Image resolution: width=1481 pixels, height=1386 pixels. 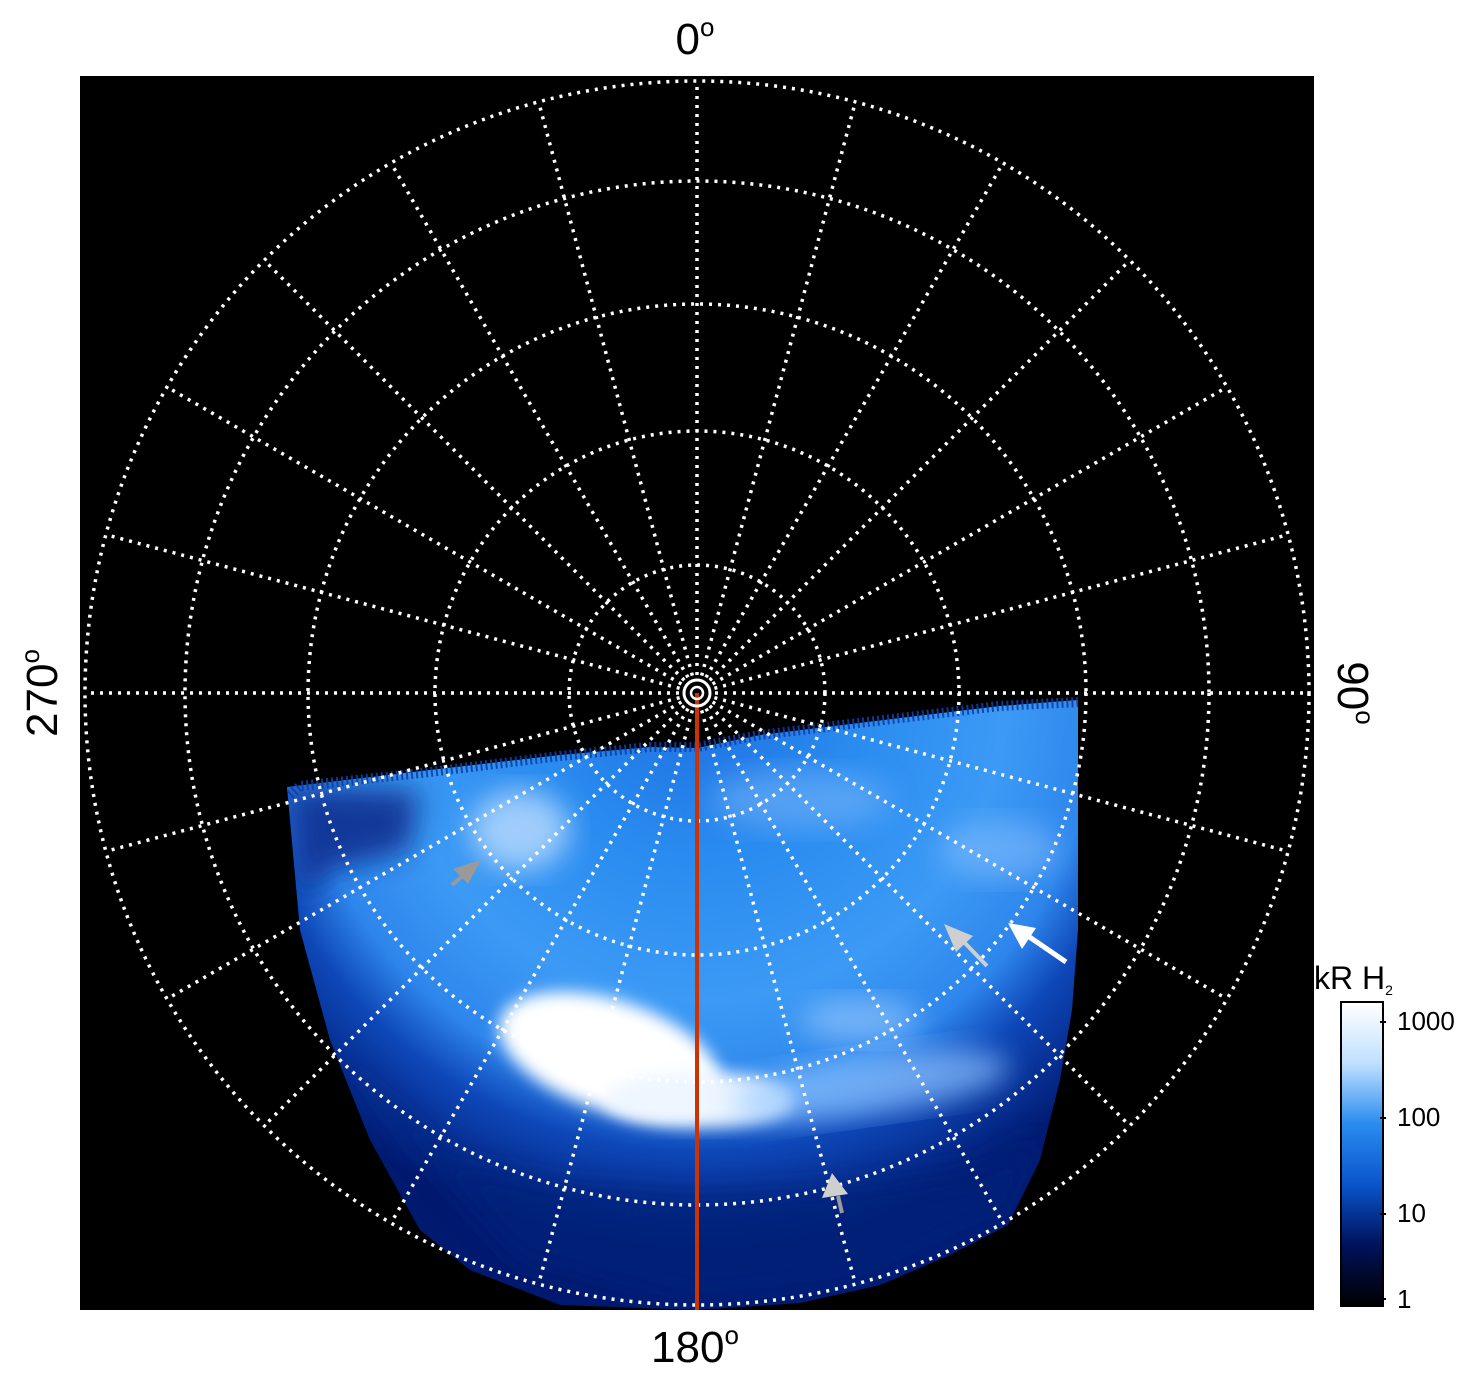 What do you see at coordinates (1404, 1299) in the screenshot?
I see `colorbar-tick-1: 1` at bounding box center [1404, 1299].